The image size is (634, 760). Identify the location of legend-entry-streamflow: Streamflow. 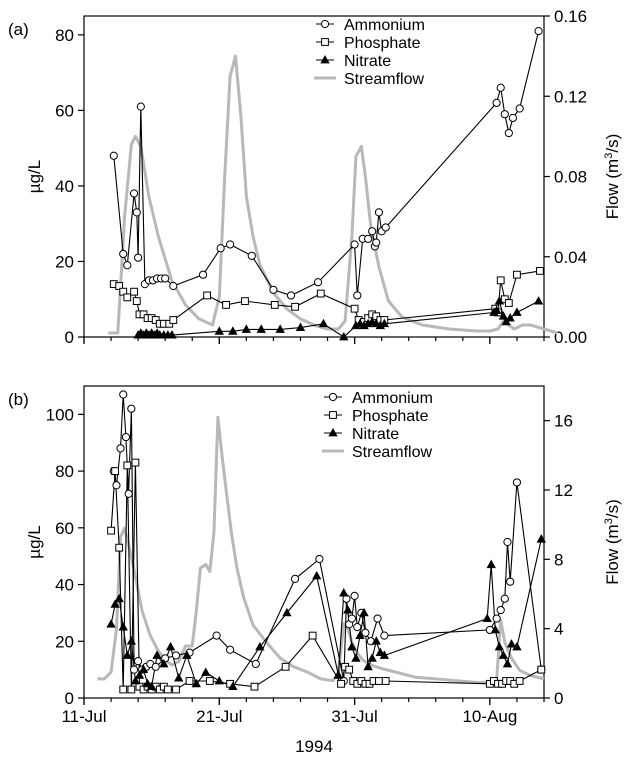
(392, 452).